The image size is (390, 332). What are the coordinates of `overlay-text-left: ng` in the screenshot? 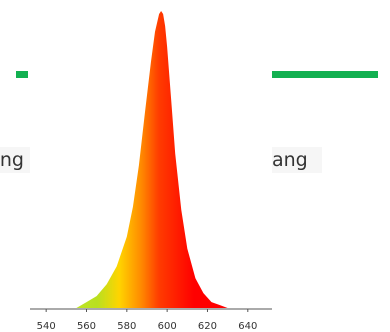 It's located at (15, 160).